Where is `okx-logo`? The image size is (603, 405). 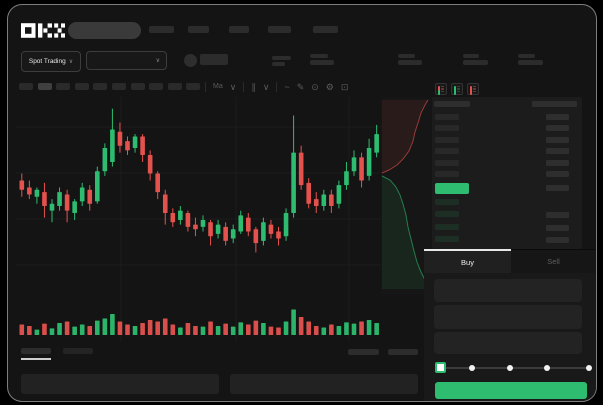
okx-logo is located at coordinates (43, 30).